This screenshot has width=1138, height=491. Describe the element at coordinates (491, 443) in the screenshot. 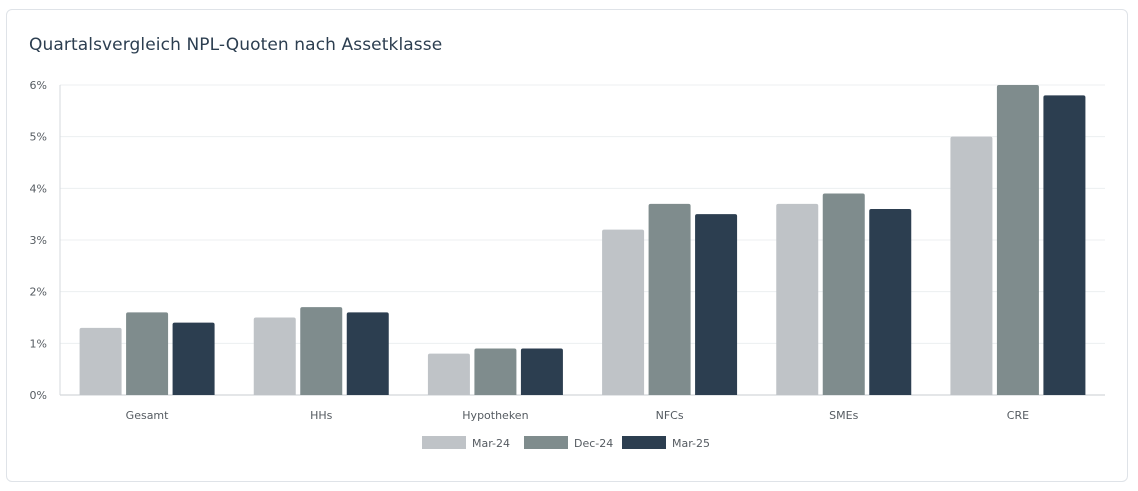

I see `legend-label: Mar-24` at that location.